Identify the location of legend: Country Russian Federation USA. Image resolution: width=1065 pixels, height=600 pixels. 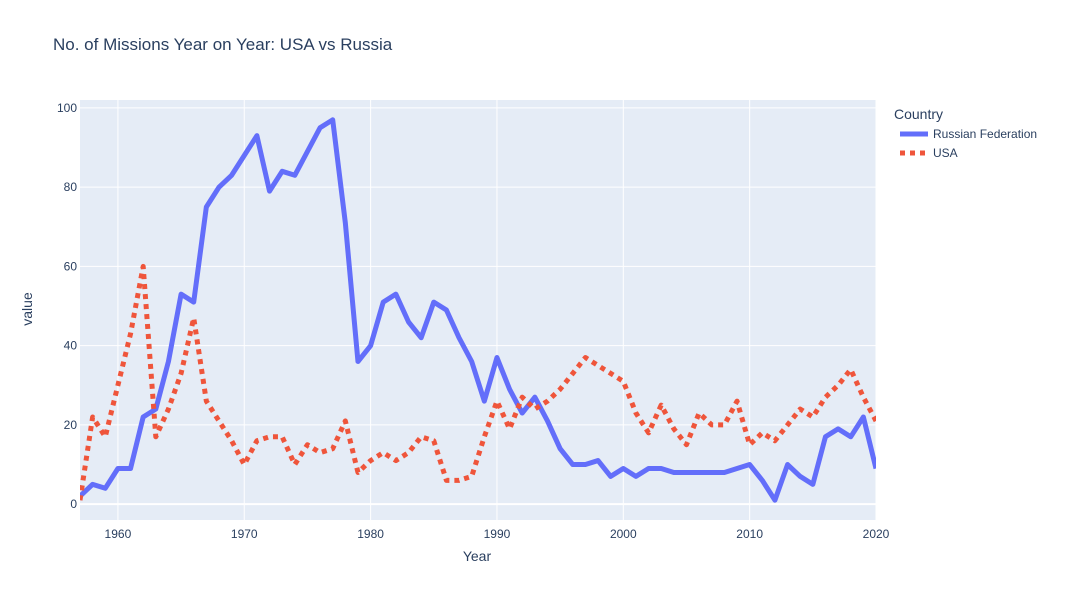
(965, 133).